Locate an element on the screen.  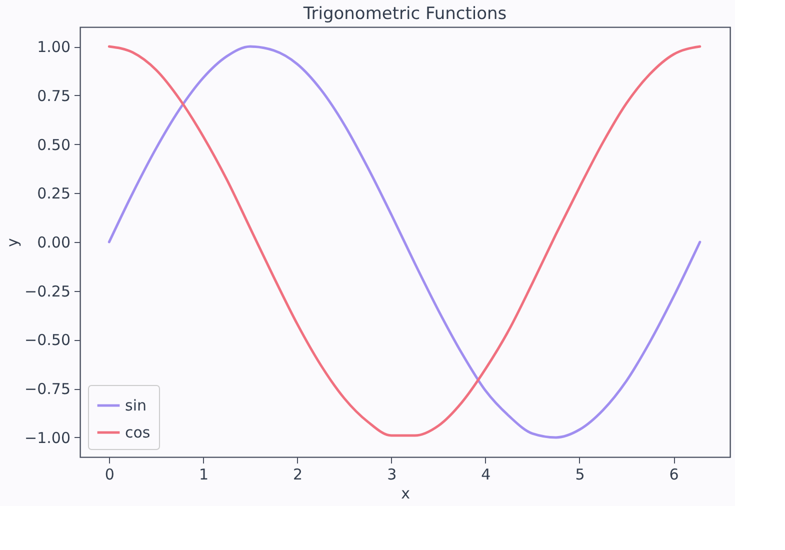
y-tick-label: −0.50 is located at coordinates (47, 340).